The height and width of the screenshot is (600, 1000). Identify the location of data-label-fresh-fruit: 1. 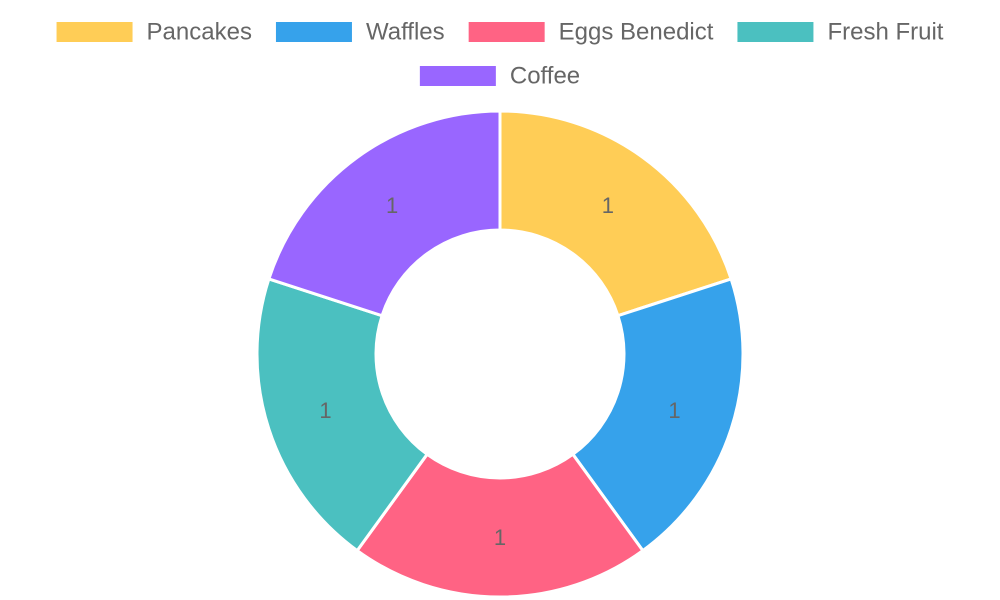
(325, 410).